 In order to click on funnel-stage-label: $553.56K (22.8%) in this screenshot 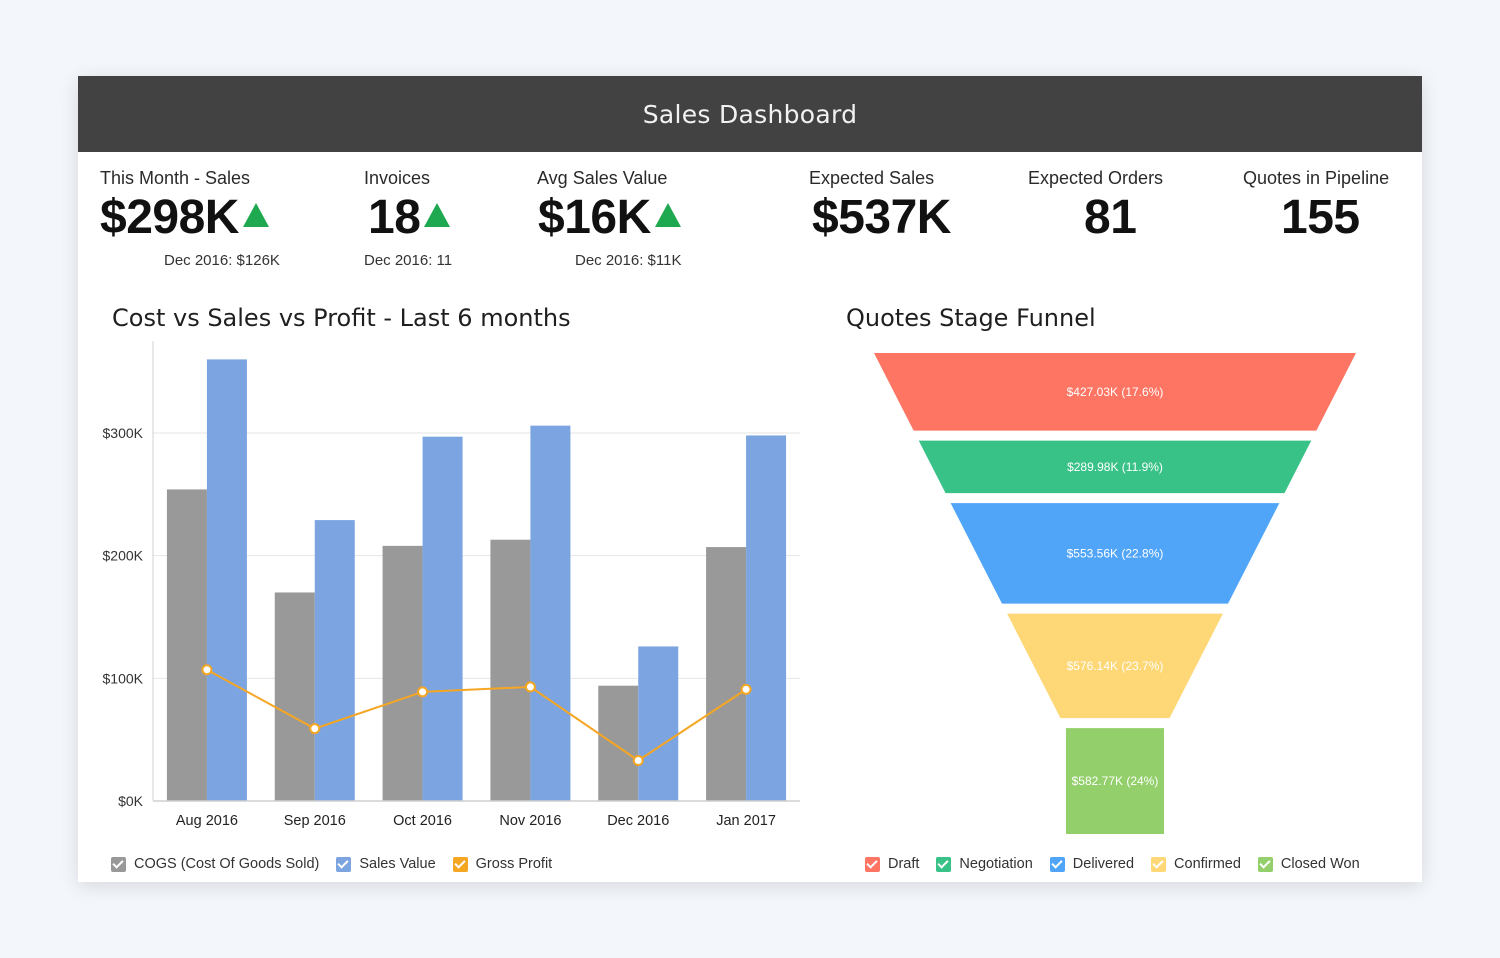, I will do `click(1115, 553)`.